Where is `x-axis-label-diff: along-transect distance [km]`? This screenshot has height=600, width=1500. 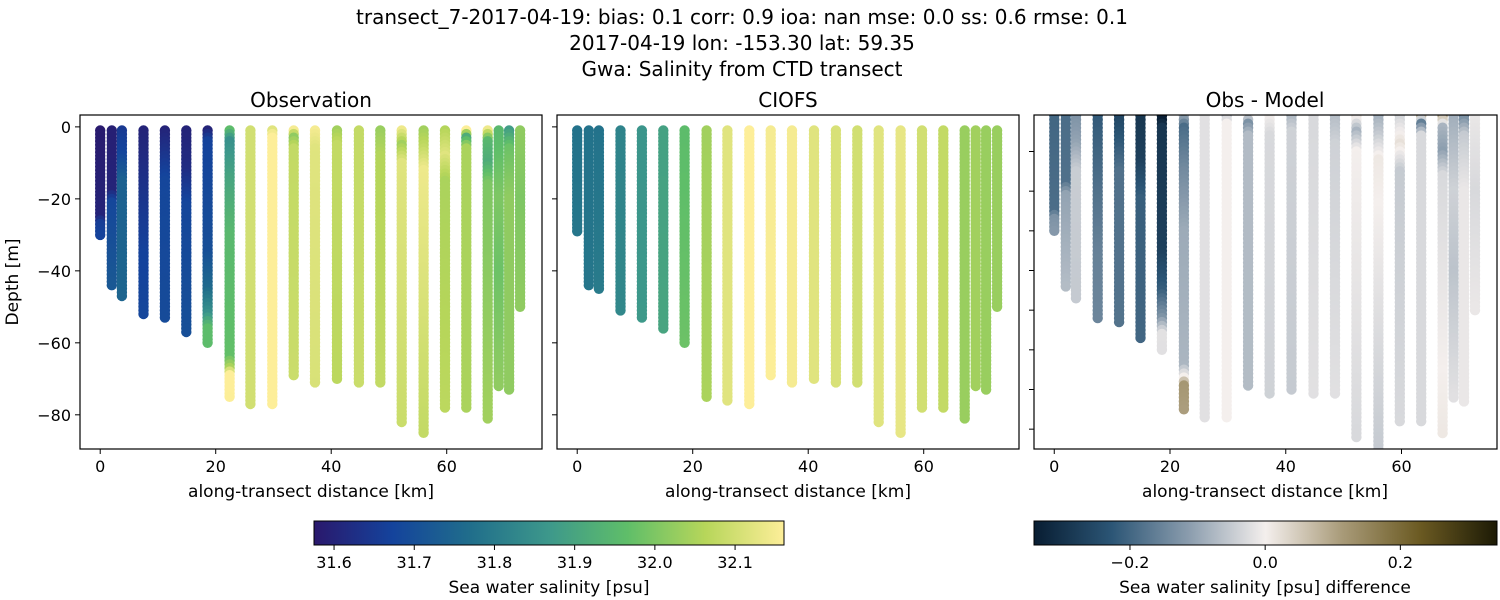
x-axis-label-diff: along-transect distance [km] is located at coordinates (1265, 492).